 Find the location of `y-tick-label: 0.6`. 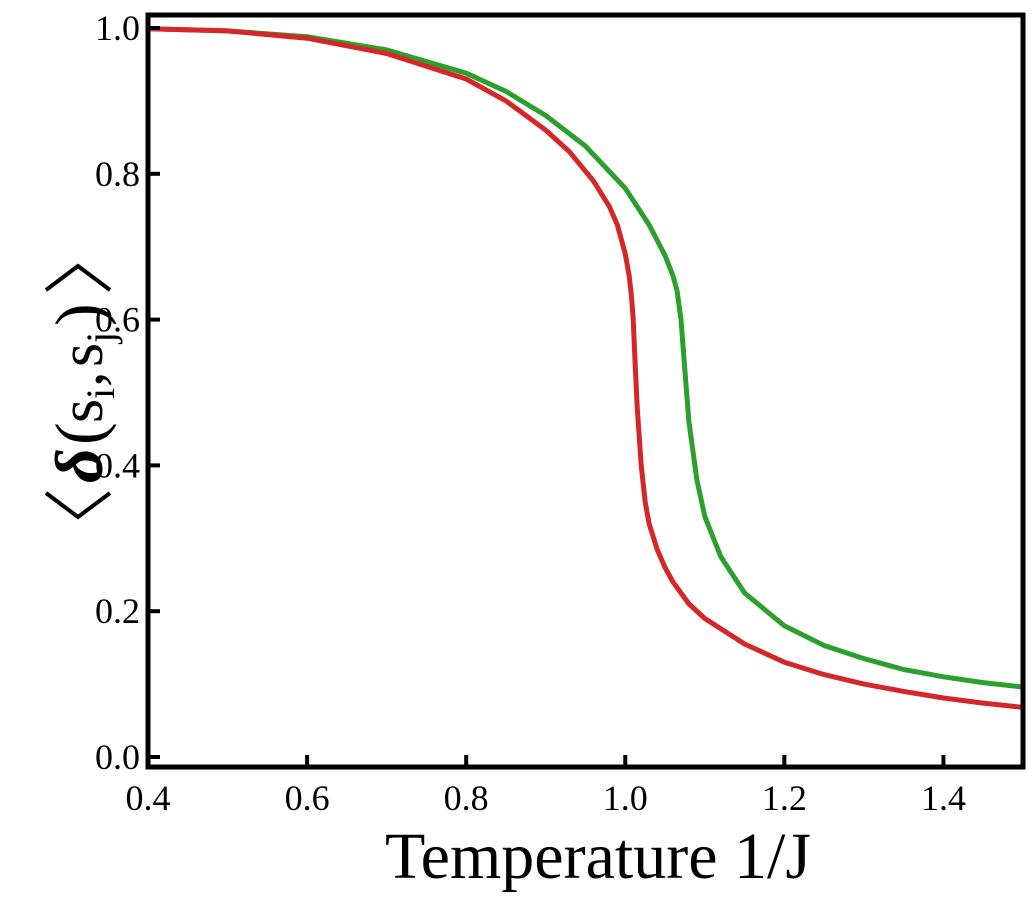

y-tick-label: 0.6 is located at coordinates (117, 320).